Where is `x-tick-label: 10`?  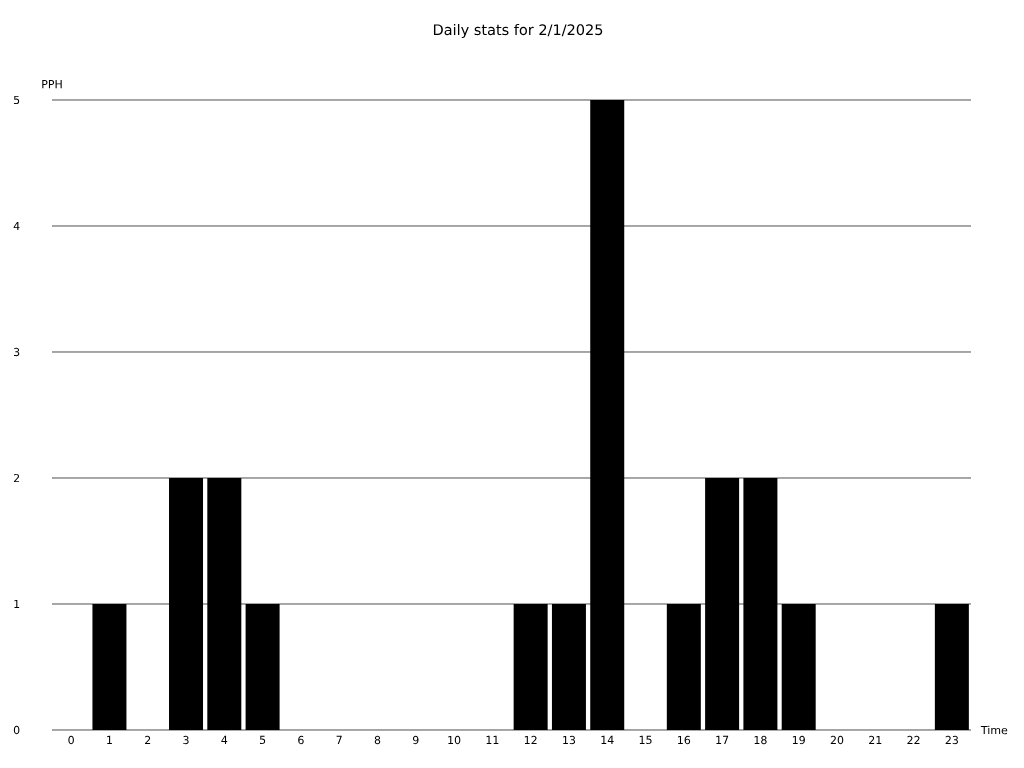 x-tick-label: 10 is located at coordinates (454, 740).